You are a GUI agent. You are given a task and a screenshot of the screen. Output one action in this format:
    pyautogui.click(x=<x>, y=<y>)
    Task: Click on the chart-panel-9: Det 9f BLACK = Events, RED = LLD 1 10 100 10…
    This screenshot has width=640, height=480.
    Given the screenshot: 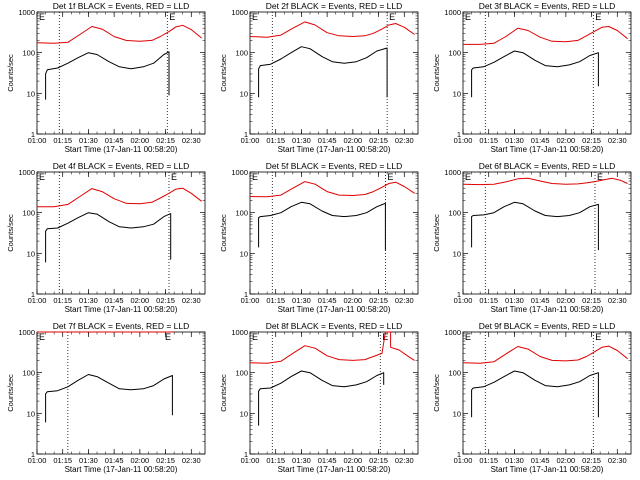 What is the action you would take?
    pyautogui.click(x=532, y=397)
    